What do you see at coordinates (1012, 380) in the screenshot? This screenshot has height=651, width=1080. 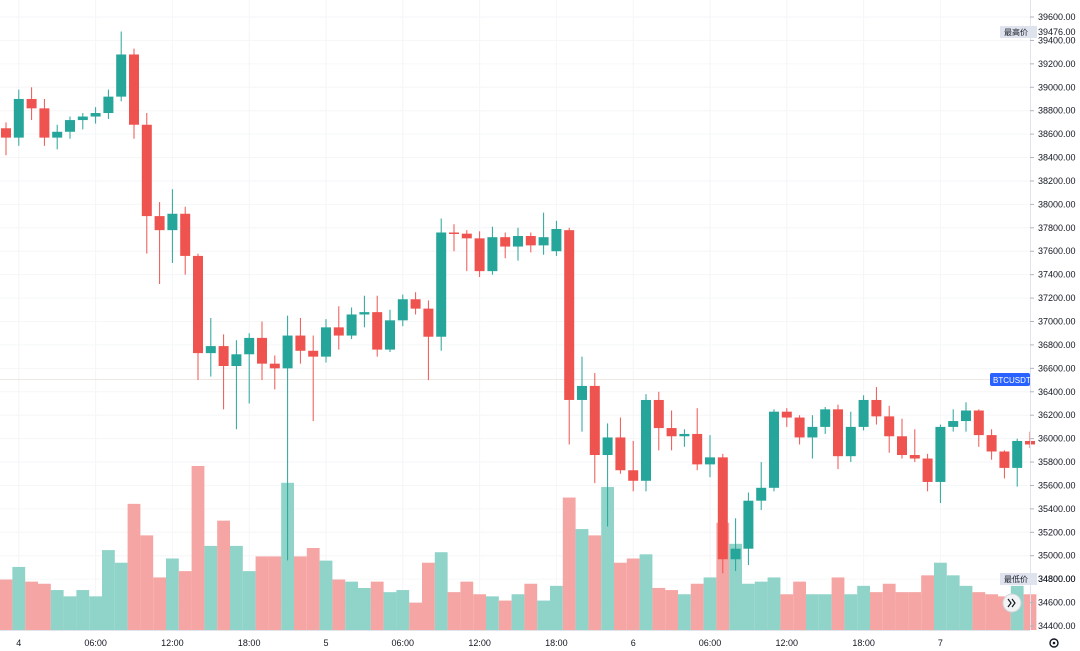 I see `symbol-label: BTCUSDT` at bounding box center [1012, 380].